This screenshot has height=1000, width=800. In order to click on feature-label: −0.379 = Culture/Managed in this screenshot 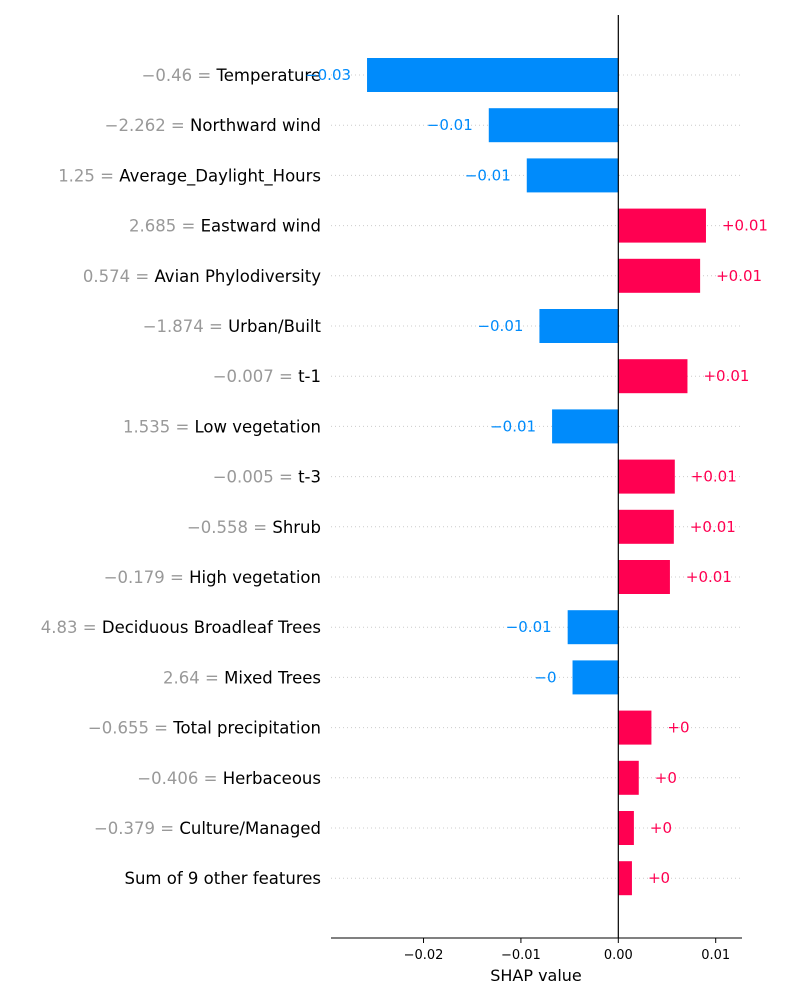, I will do `click(207, 828)`.